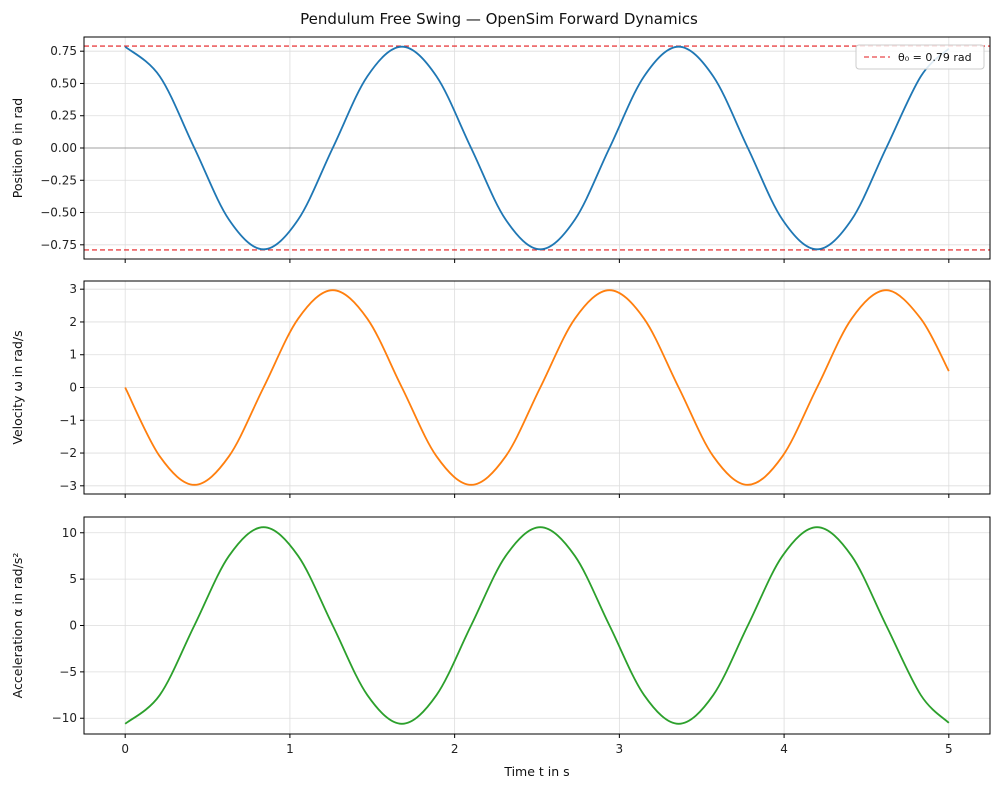 The image size is (998, 788). Describe the element at coordinates (63, 116) in the screenshot. I see `y-tick-label-4: 0.25` at that location.